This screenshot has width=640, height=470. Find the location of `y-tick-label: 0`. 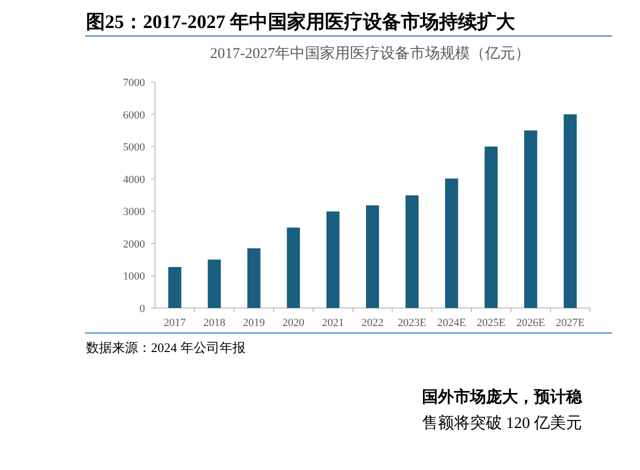

y-tick-label: 0 is located at coordinates (143, 309).